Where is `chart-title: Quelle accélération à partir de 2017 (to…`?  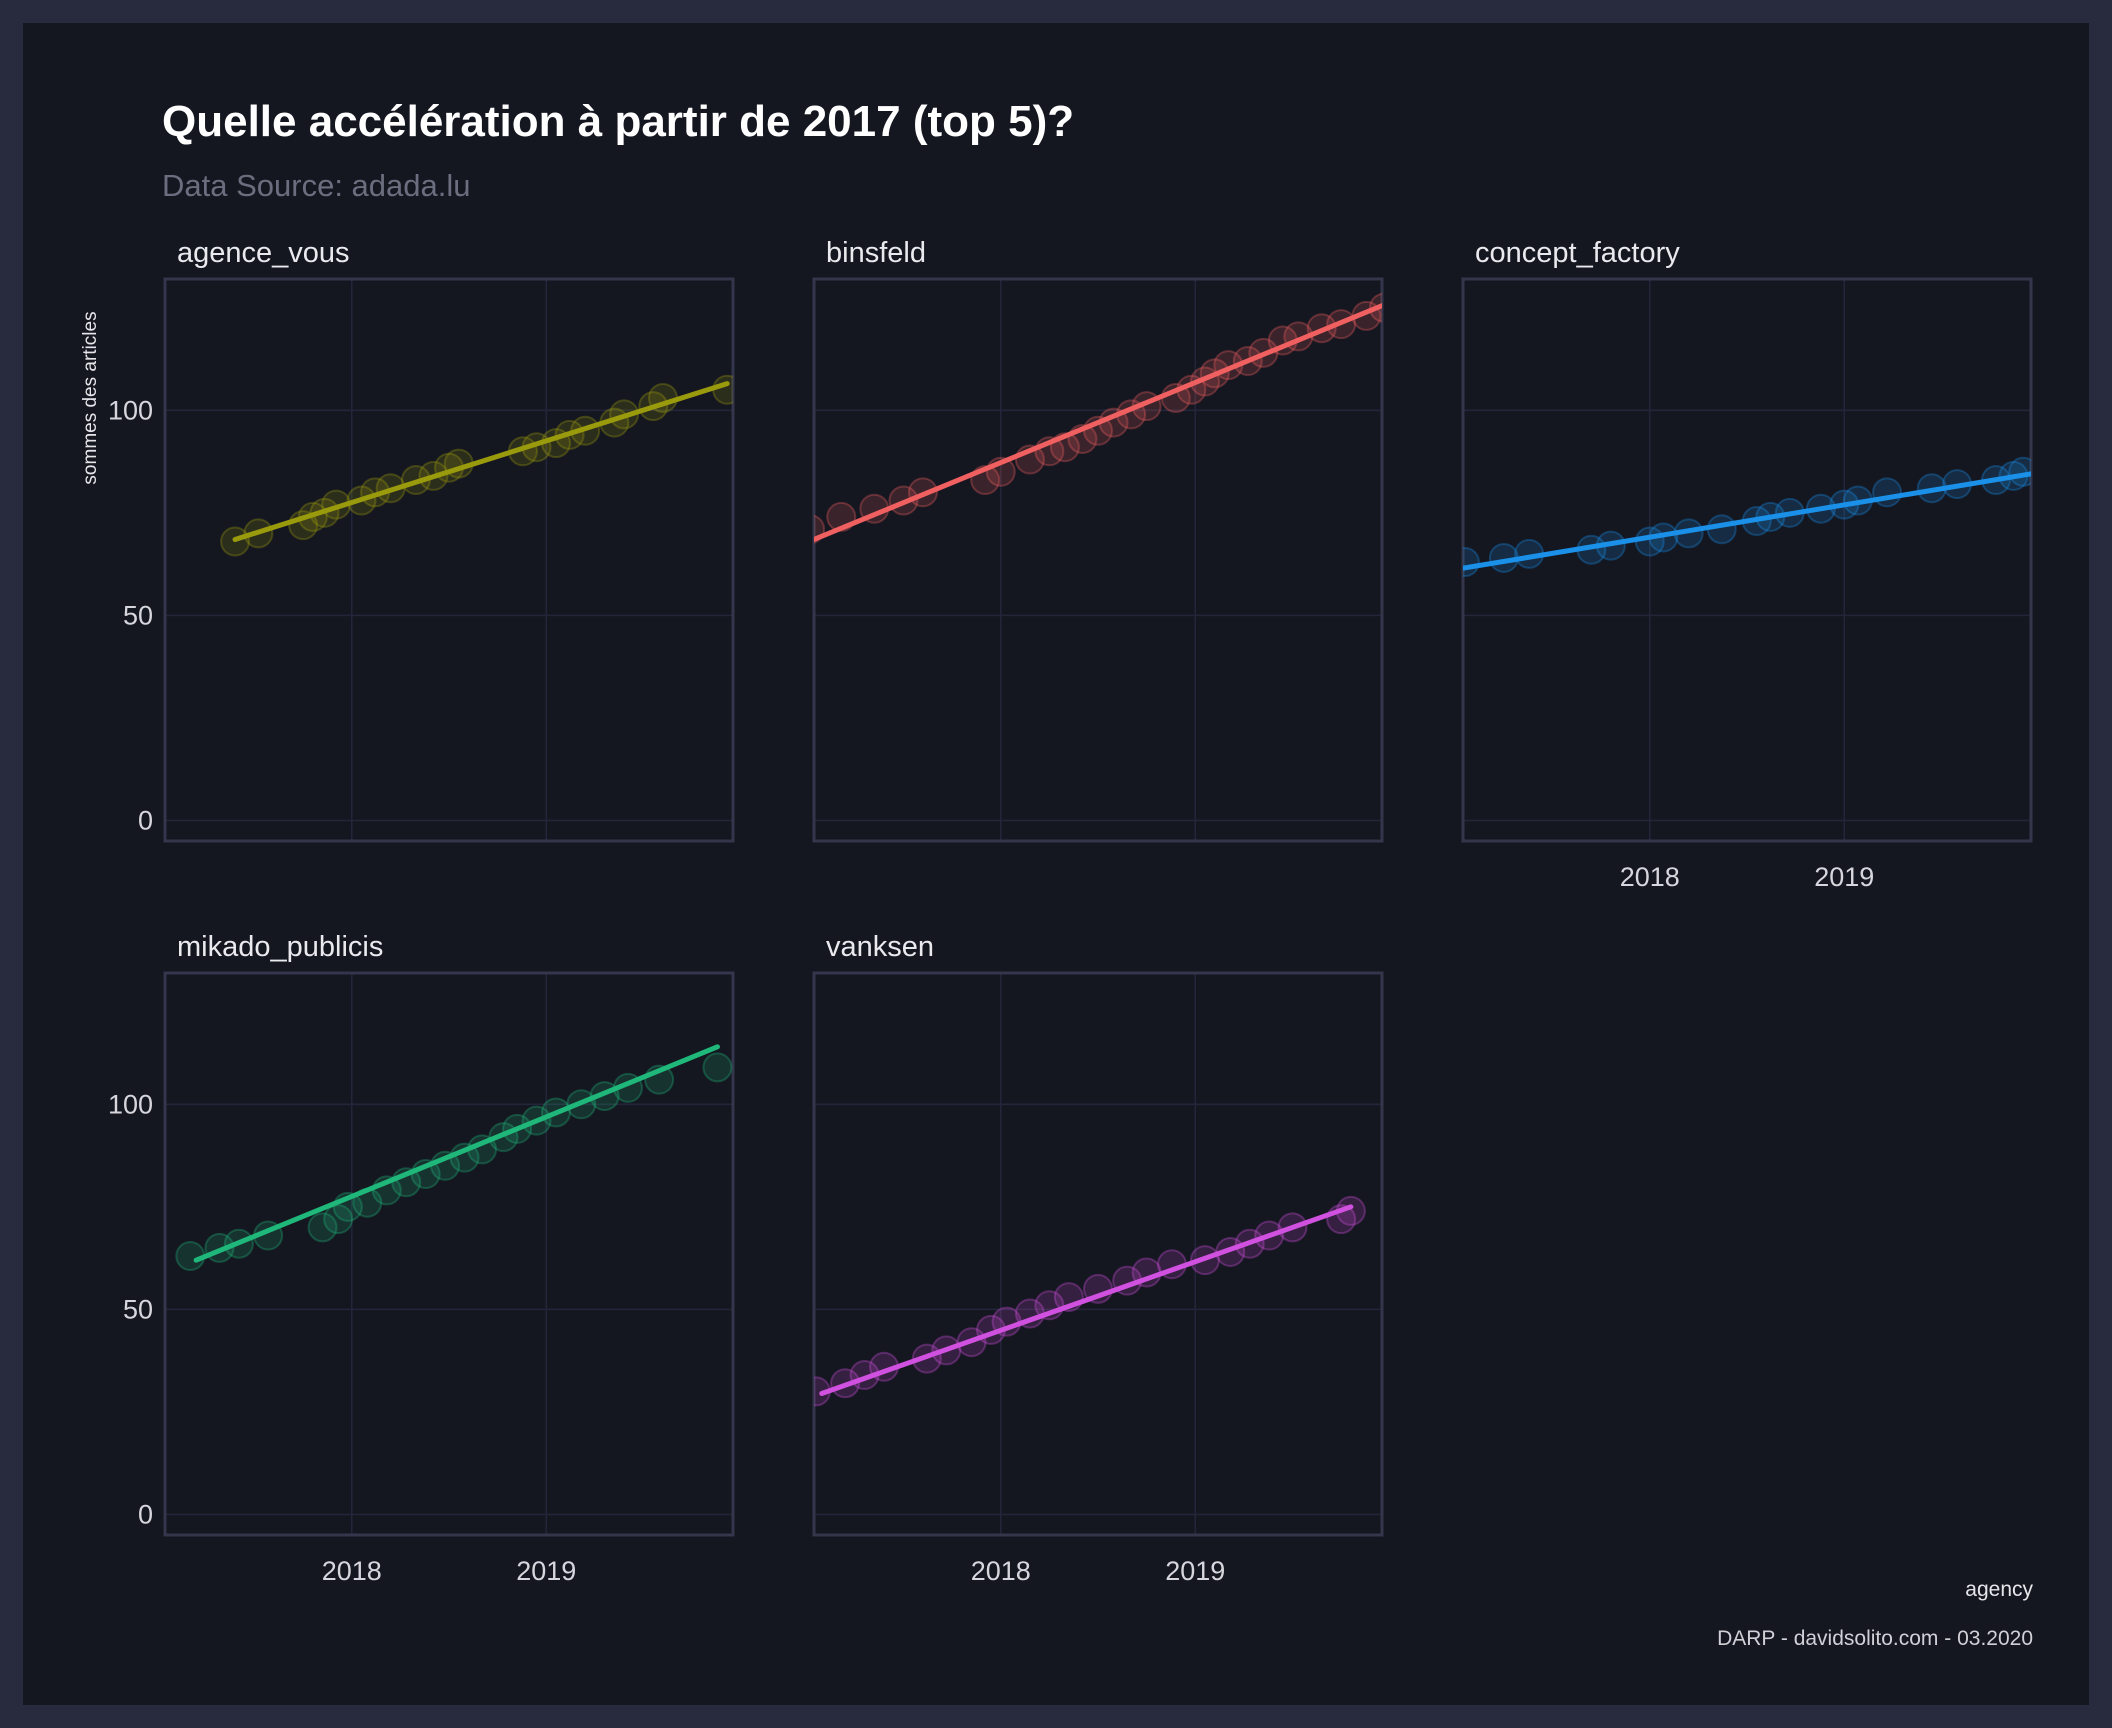
chart-title: Quelle accélération à partir de 2017 (to… is located at coordinates (618, 121).